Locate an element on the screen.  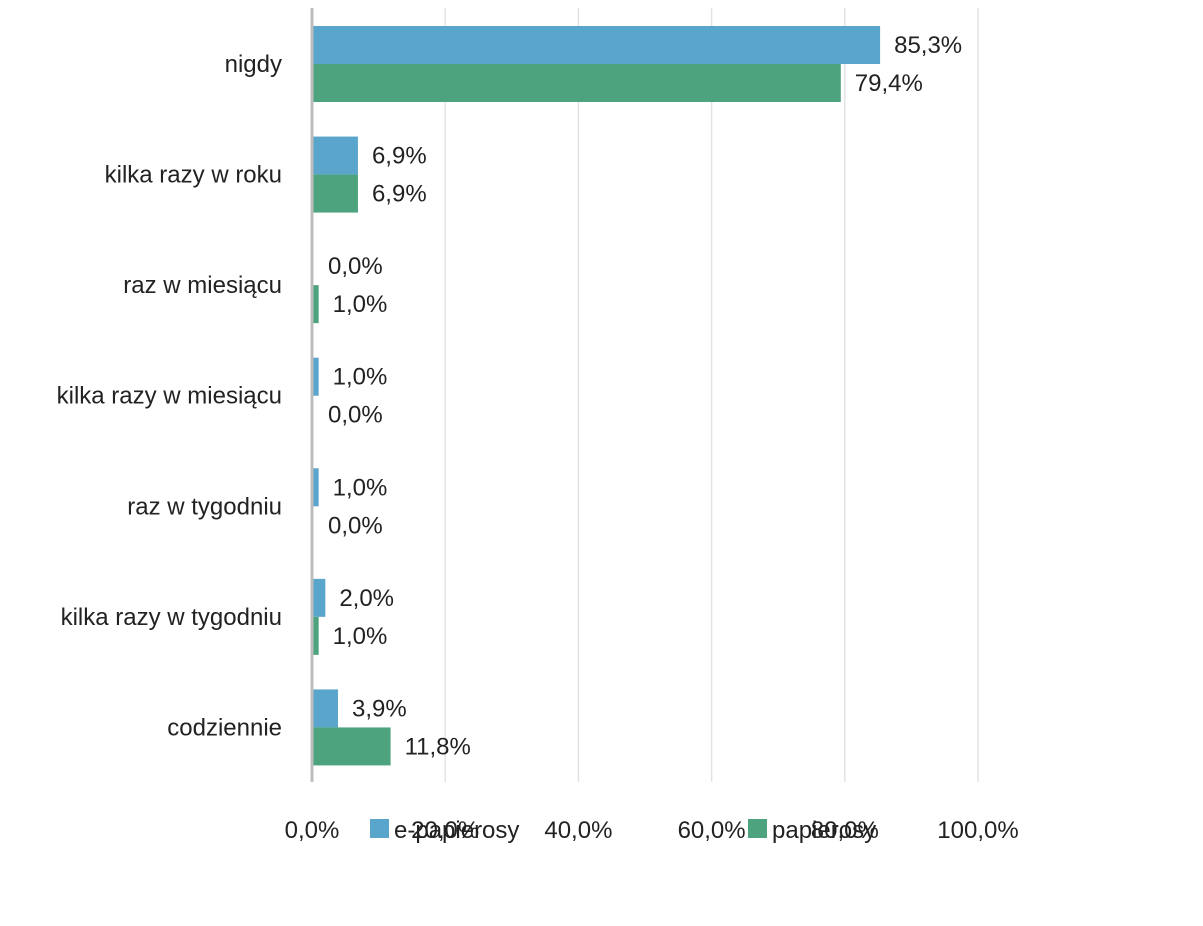
data-label: 11,8% is located at coordinates (438, 746).